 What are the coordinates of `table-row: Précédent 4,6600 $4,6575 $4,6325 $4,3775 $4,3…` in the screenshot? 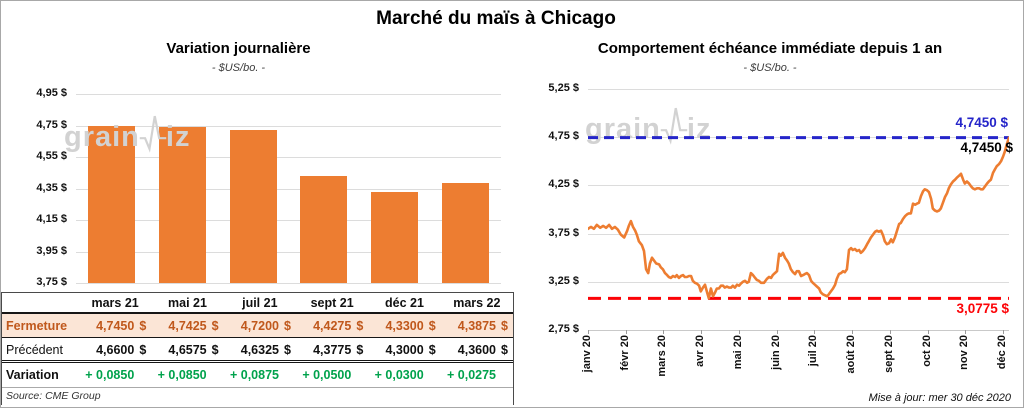 It's located at (257, 350).